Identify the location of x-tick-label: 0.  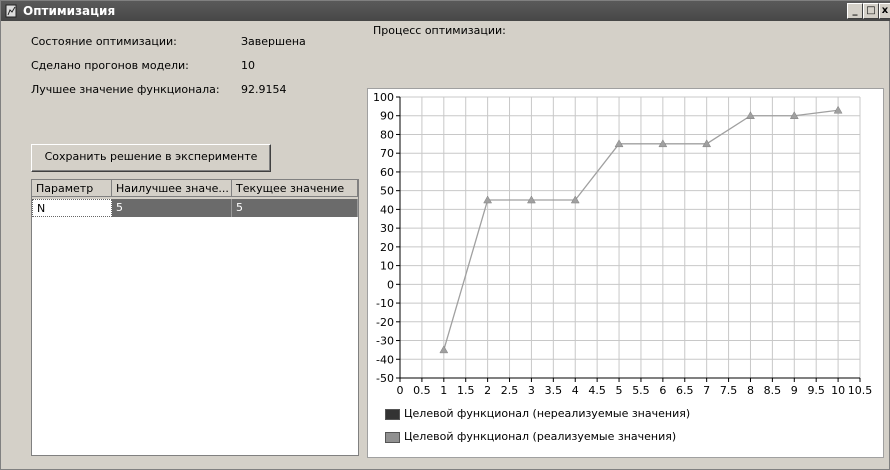
(400, 390).